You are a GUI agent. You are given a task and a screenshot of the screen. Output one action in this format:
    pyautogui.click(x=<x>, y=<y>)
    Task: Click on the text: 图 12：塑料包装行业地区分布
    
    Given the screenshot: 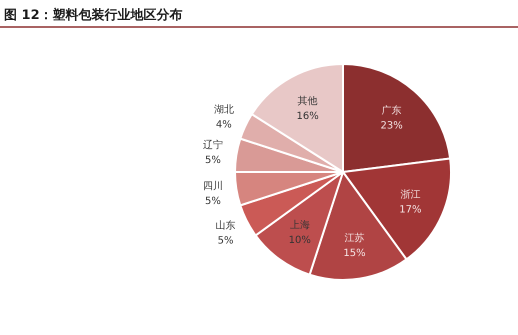 What is the action you would take?
    pyautogui.click(x=93, y=15)
    